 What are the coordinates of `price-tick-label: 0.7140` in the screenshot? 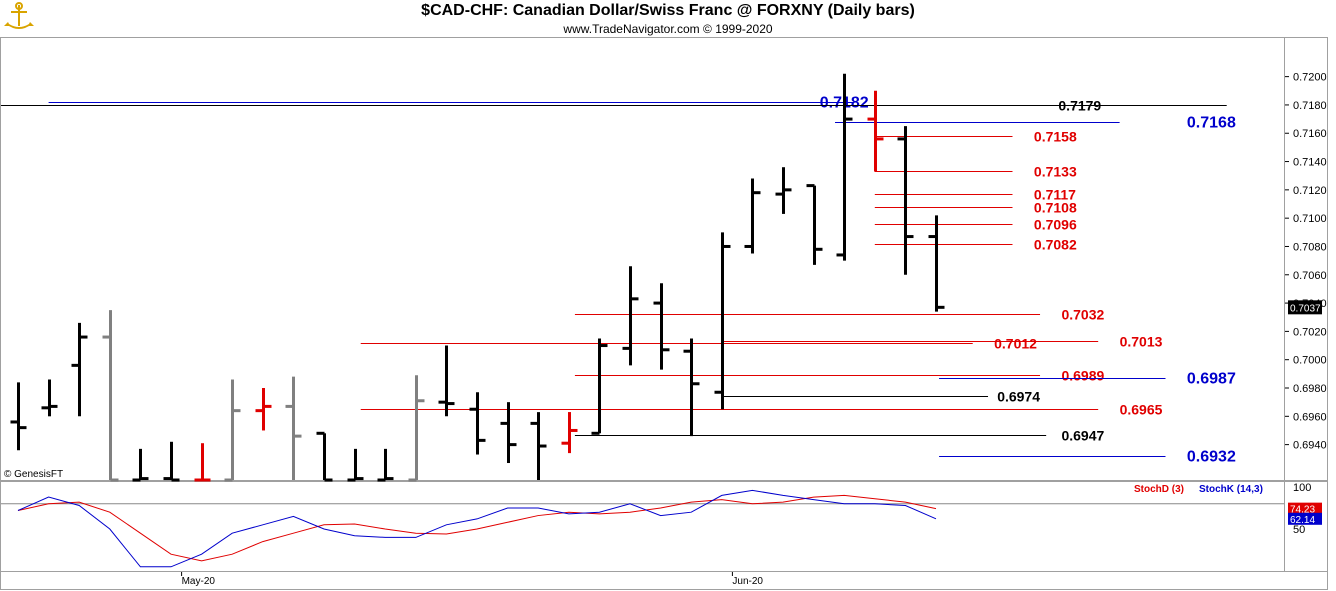 It's located at (1310, 163).